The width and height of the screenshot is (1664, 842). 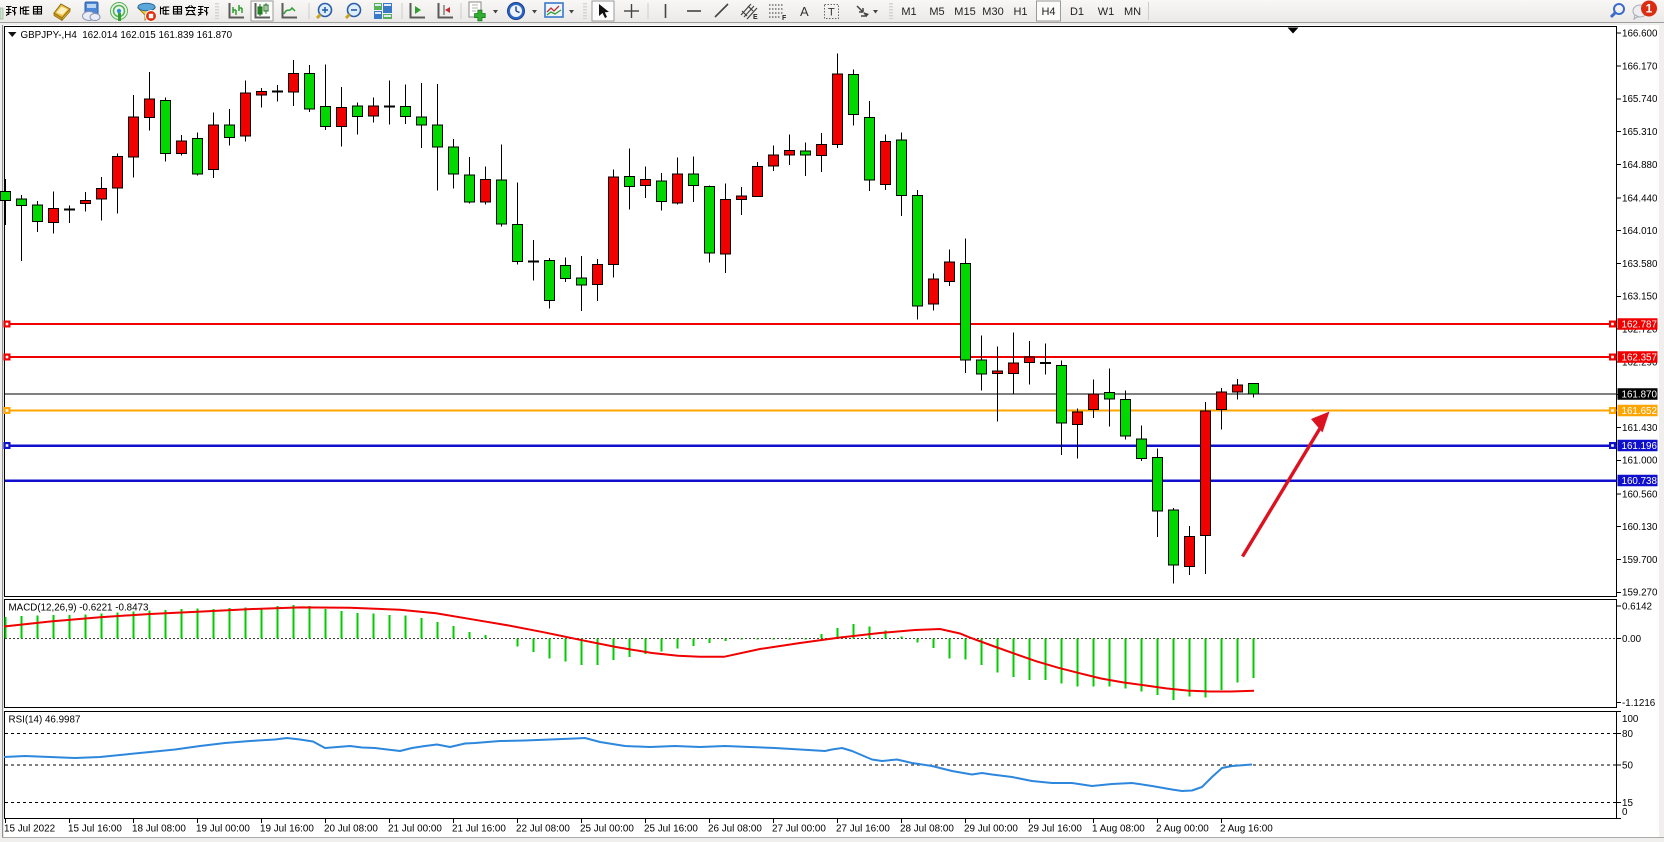 What do you see at coordinates (863, 829) in the screenshot?
I see `svg-text: 27 Jul 16:00` at bounding box center [863, 829].